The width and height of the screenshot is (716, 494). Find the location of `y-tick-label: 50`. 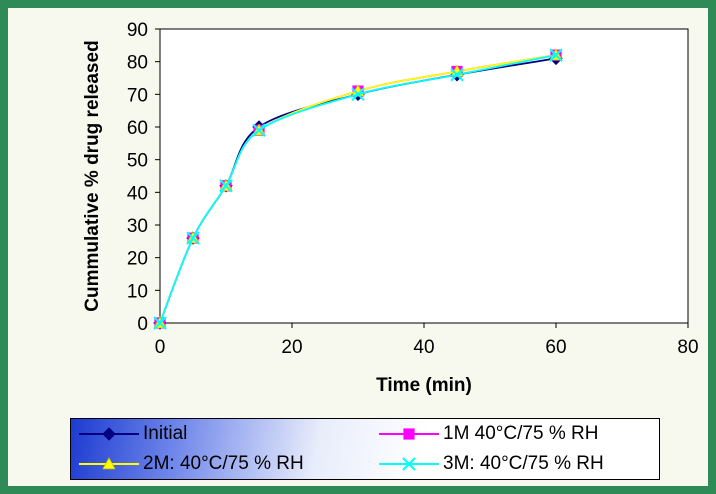

y-tick-label: 50 is located at coordinates (137, 161).